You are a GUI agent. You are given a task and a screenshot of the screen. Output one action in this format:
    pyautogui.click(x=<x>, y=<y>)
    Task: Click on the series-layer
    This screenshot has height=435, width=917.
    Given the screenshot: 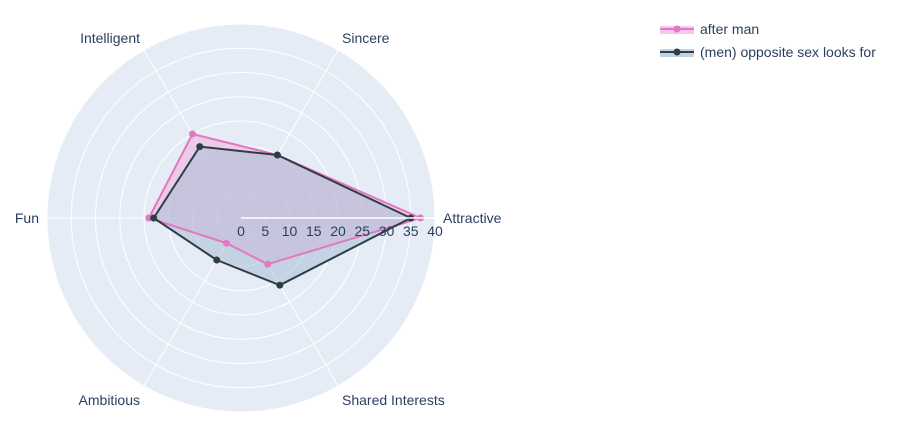 What is the action you would take?
    pyautogui.click(x=284, y=209)
    